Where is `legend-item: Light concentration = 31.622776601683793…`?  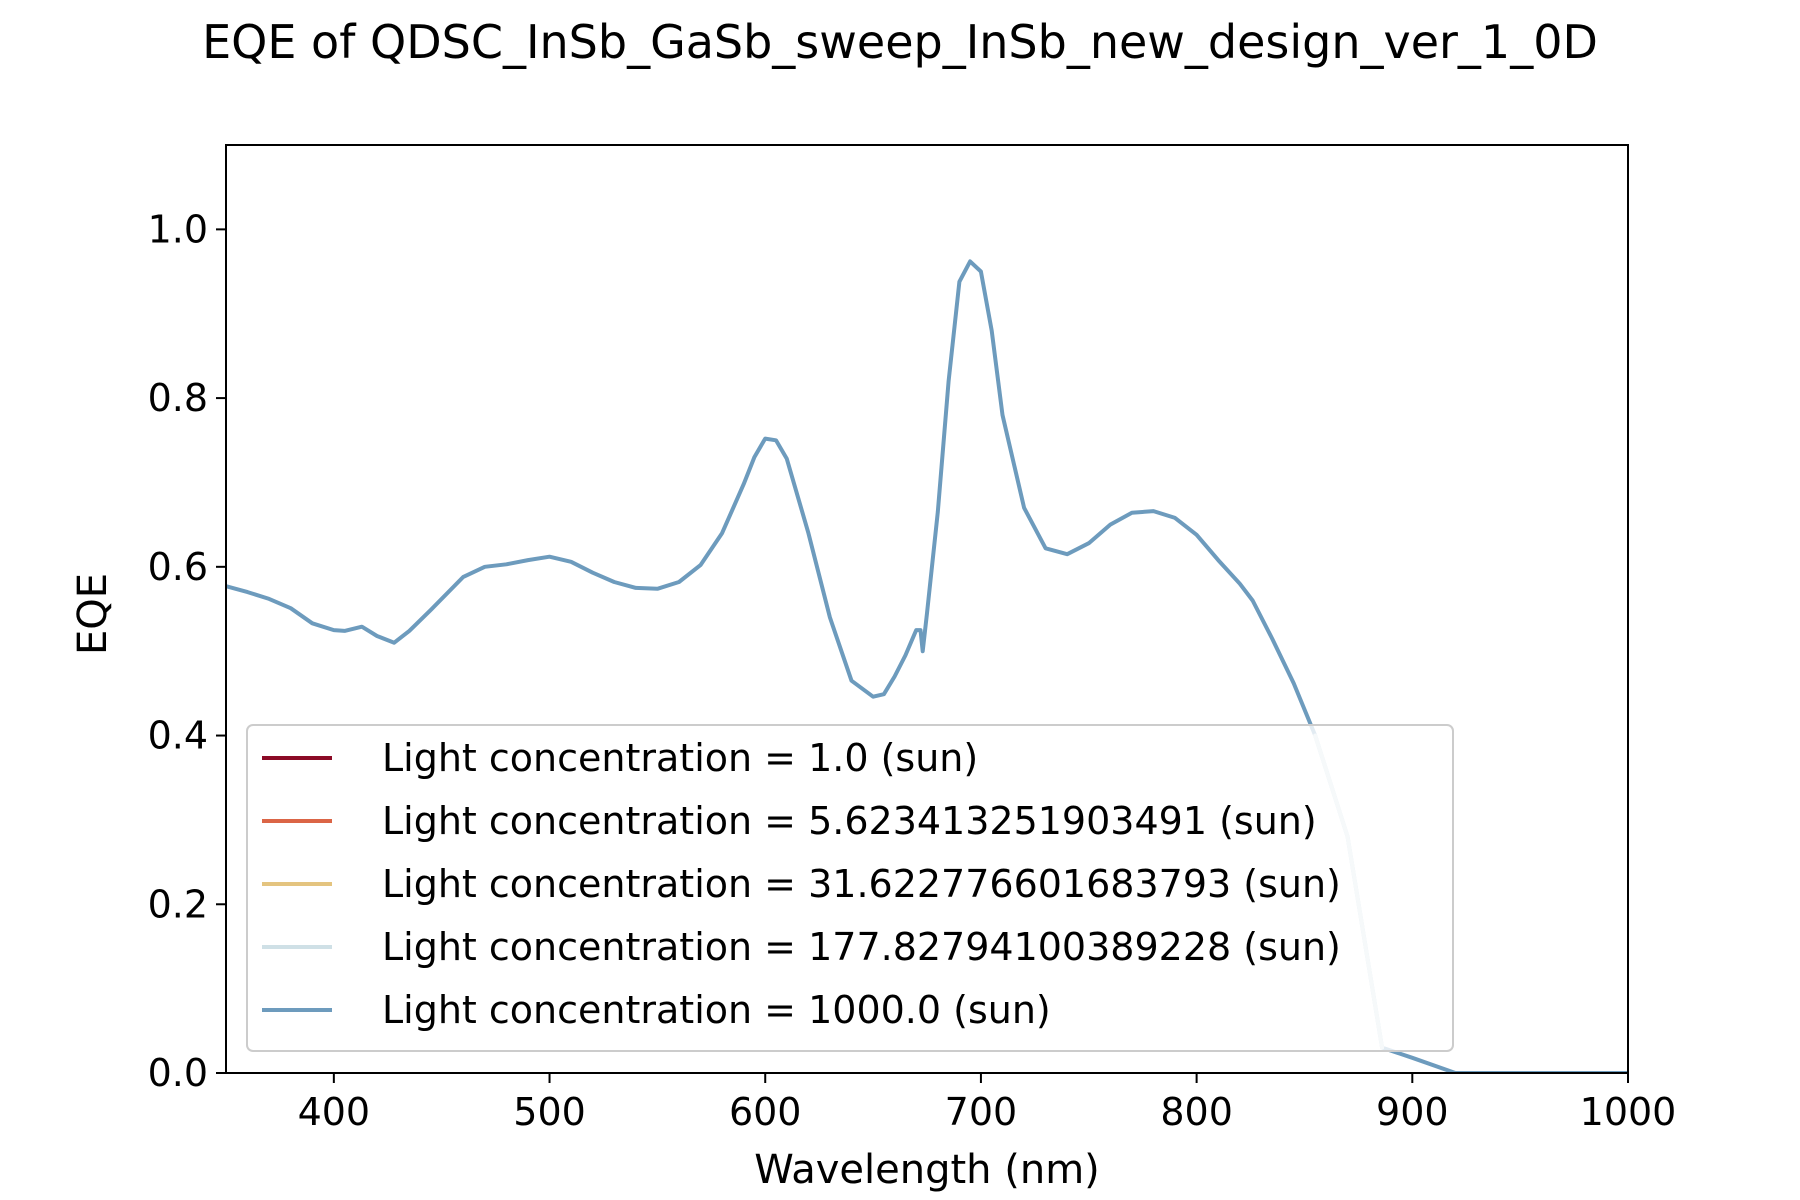
legend-item: Light concentration = 31.622776601683793… is located at coordinates (801, 884).